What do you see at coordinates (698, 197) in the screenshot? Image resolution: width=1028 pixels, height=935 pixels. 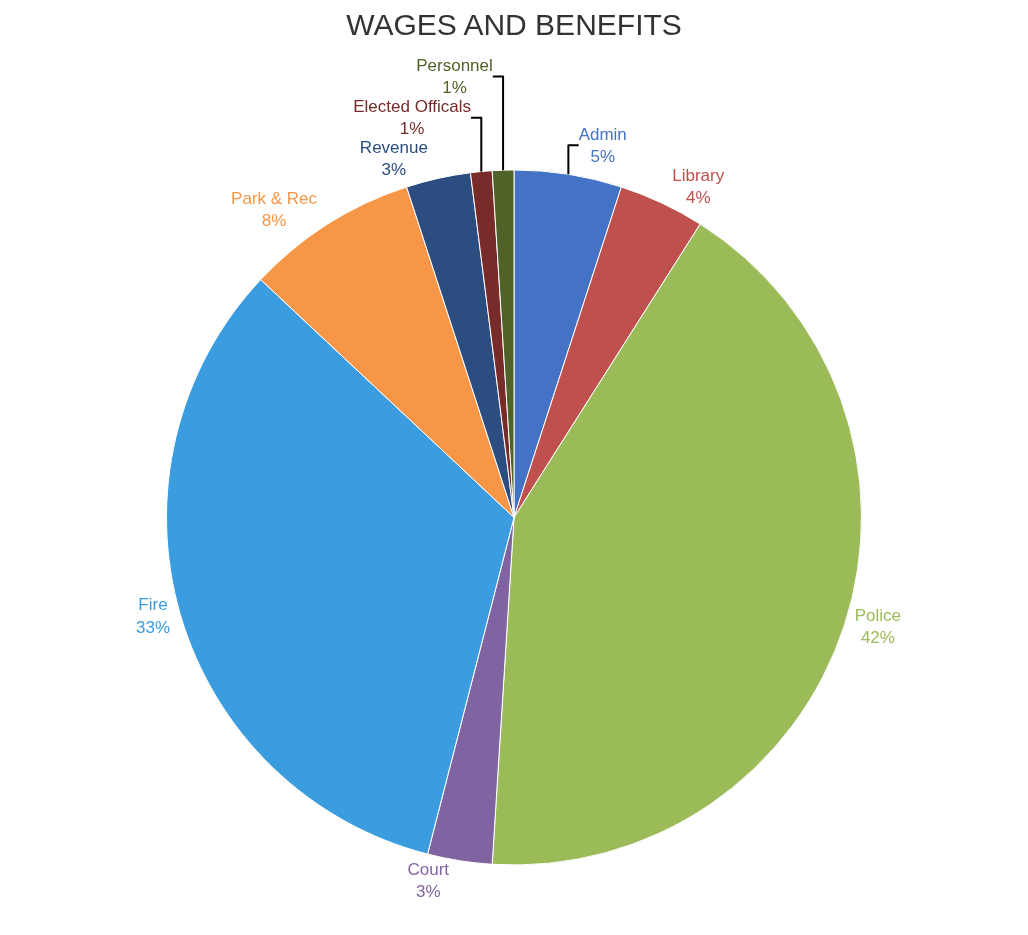 I see `data-label: 4%` at bounding box center [698, 197].